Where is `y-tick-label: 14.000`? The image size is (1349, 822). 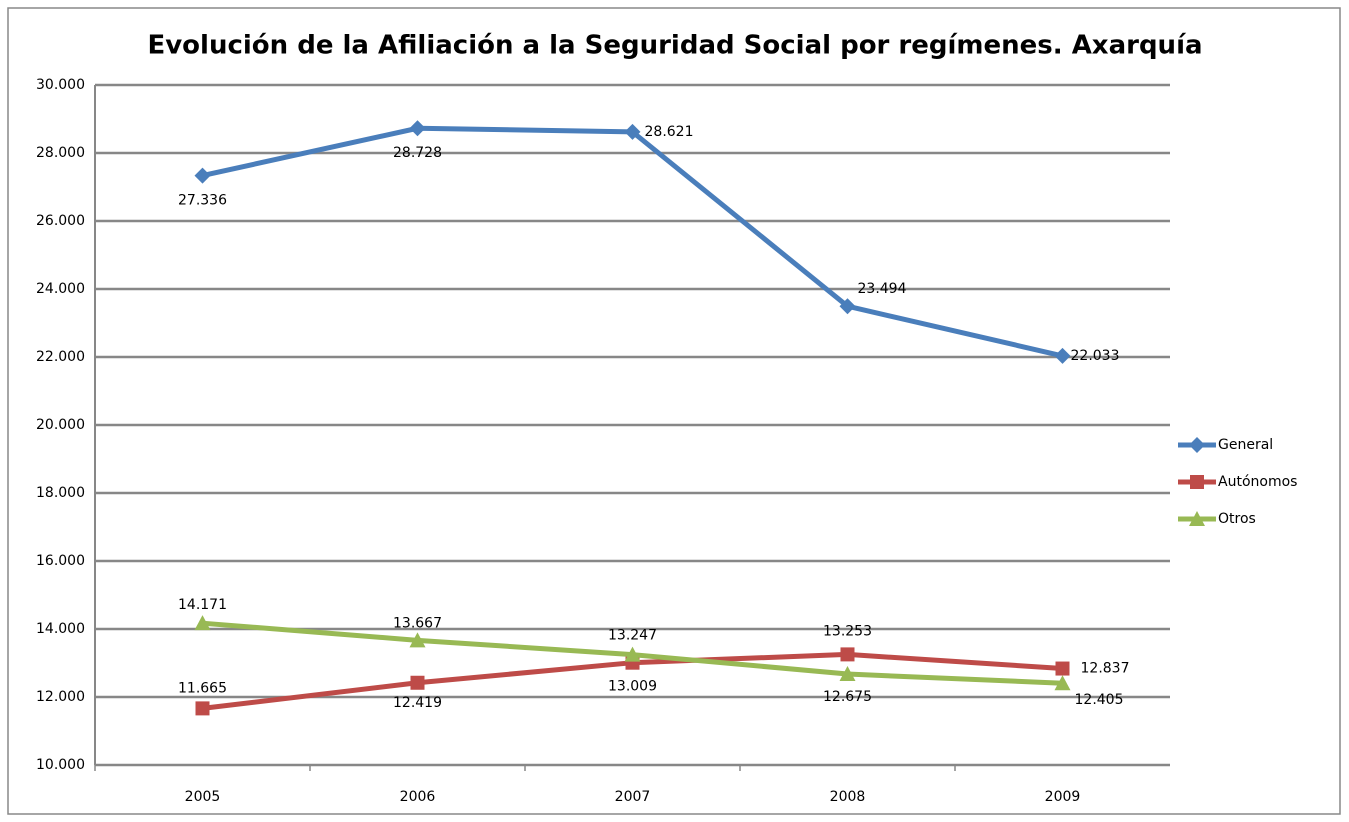 y-tick-label: 14.000 is located at coordinates (60, 629).